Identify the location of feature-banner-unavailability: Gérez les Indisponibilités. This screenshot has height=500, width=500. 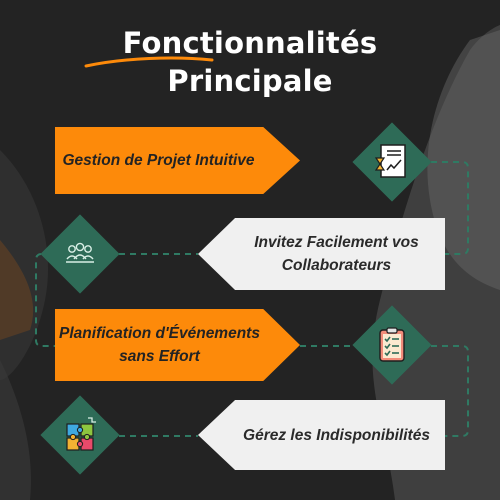
(321, 435).